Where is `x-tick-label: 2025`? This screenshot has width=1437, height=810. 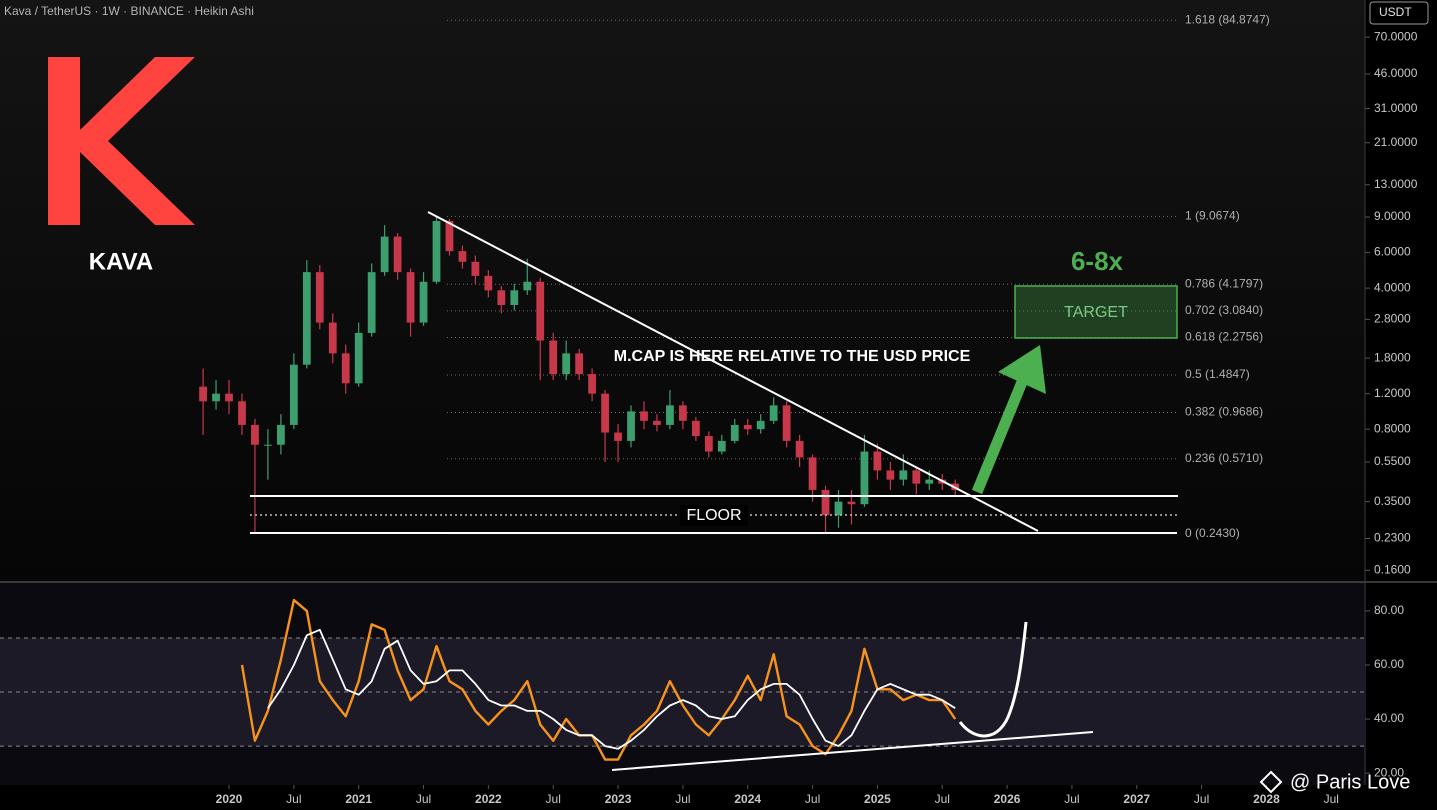
x-tick-label: 2025 is located at coordinates (877, 799).